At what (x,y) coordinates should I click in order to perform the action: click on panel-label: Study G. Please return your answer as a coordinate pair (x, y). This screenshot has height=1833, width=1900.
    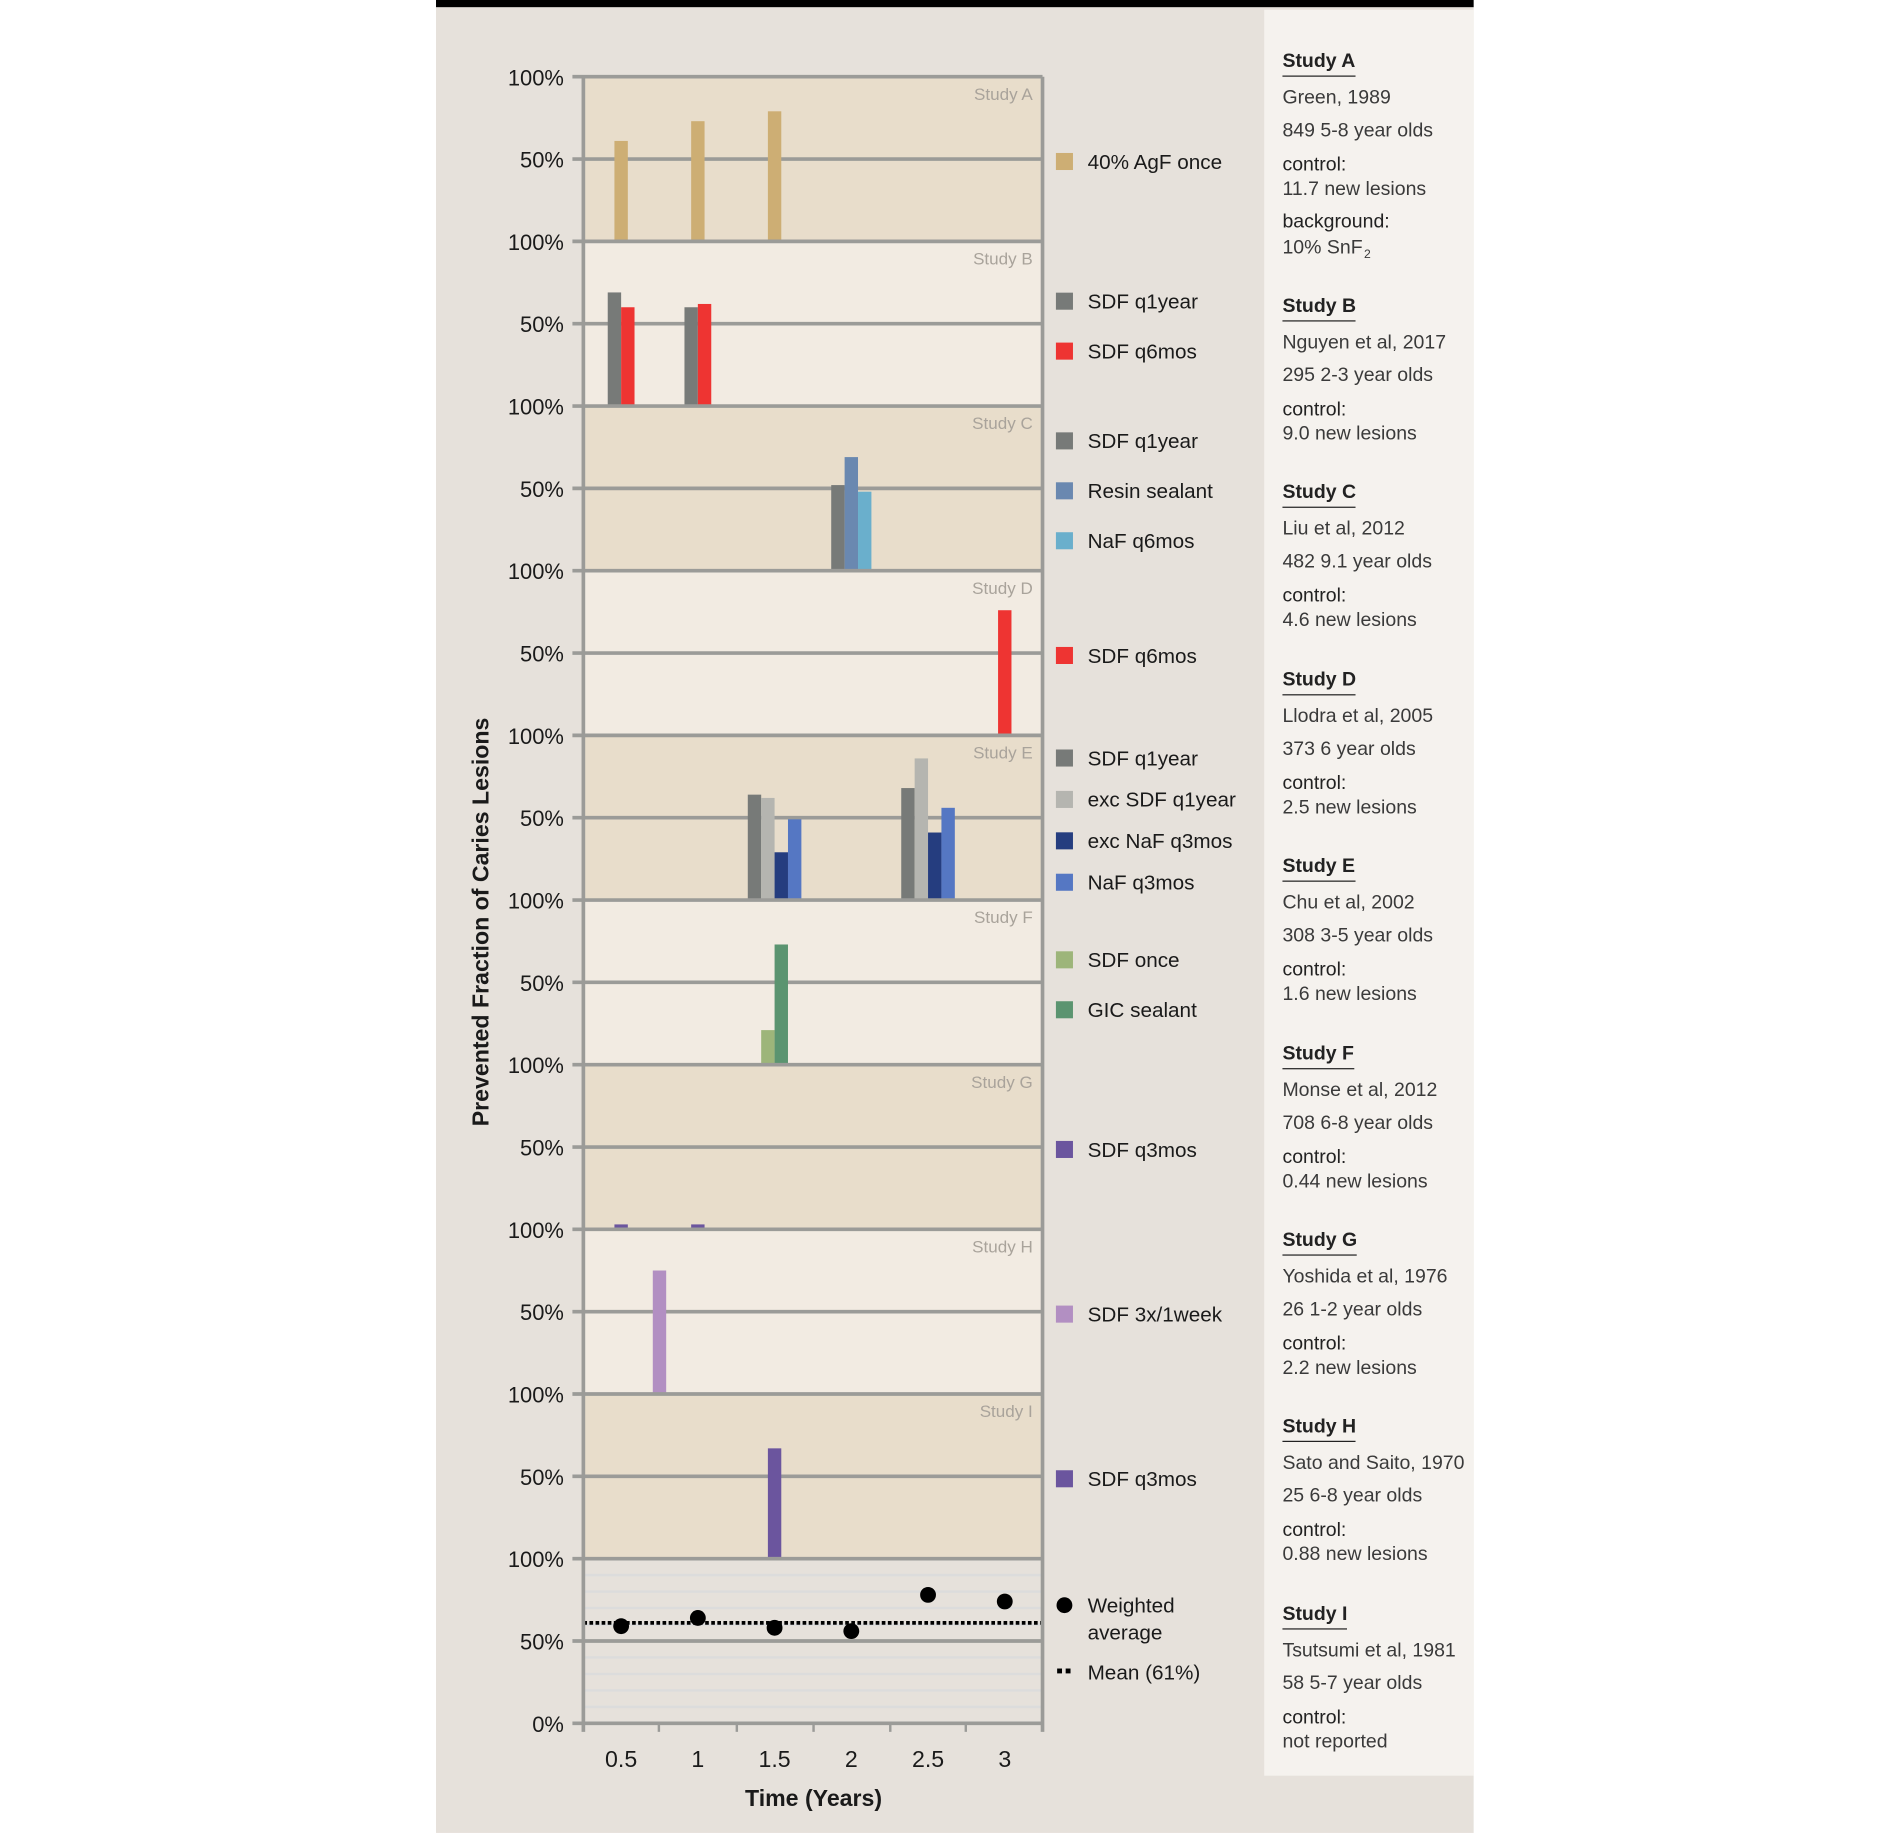
    Looking at the image, I should click on (1002, 1082).